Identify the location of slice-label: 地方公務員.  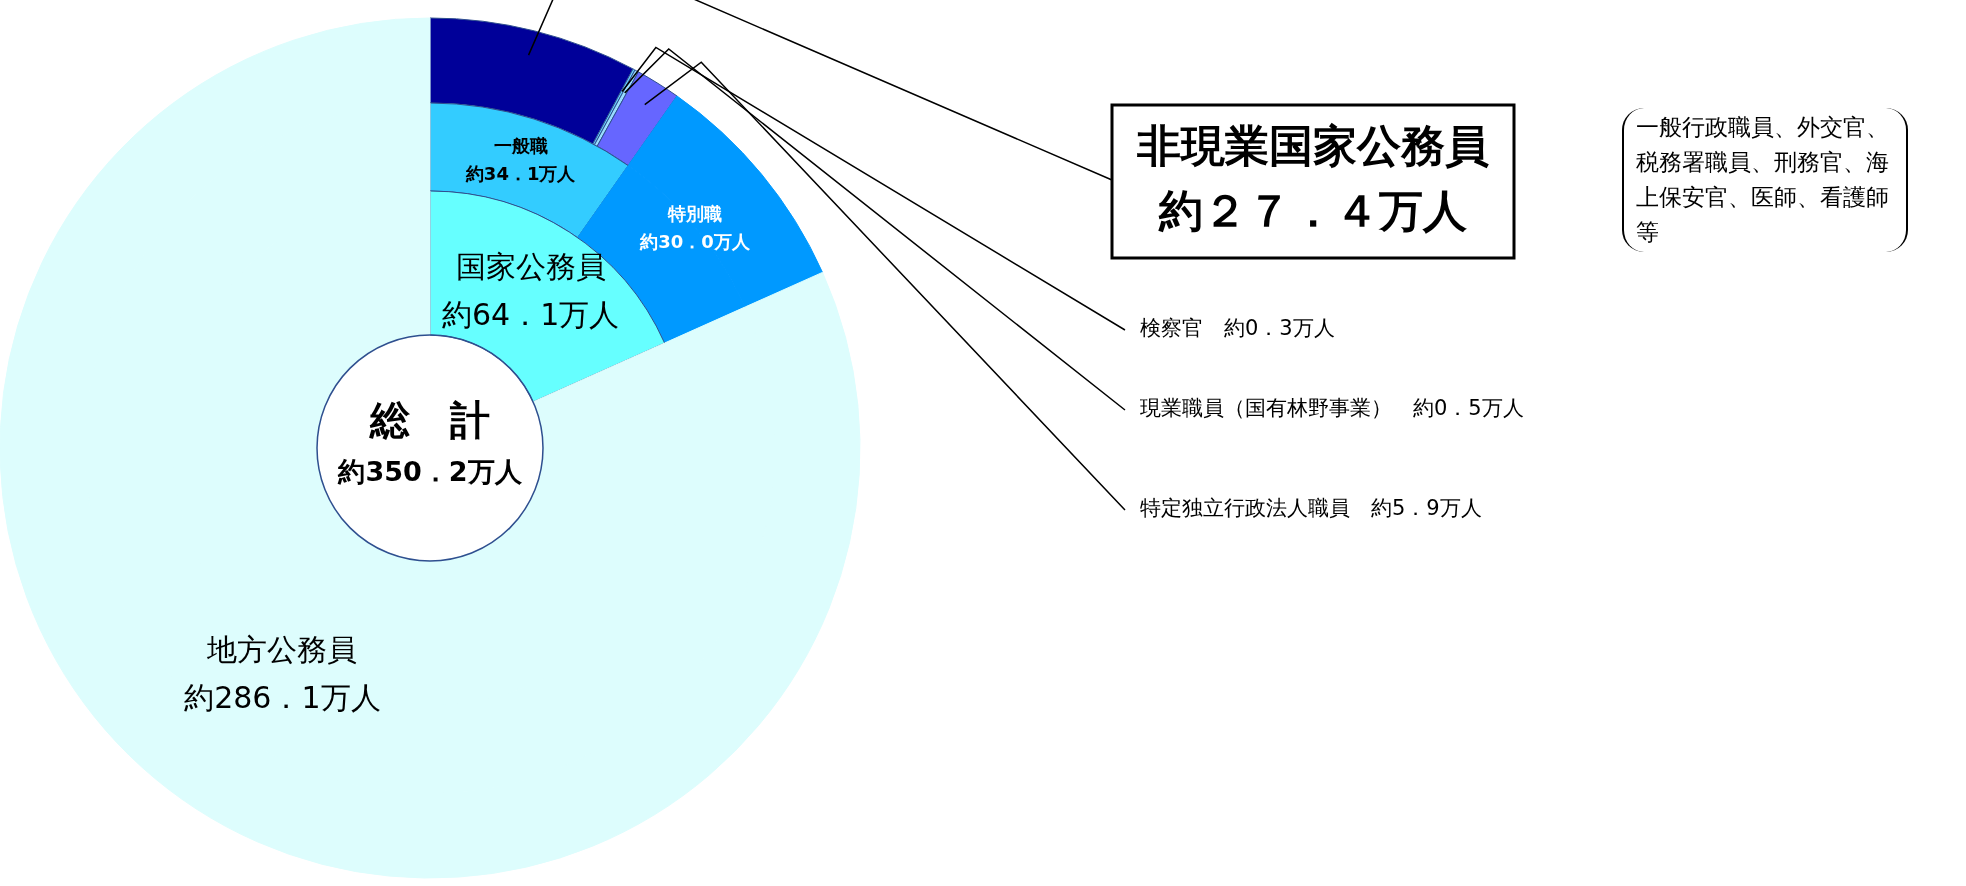
(282, 649).